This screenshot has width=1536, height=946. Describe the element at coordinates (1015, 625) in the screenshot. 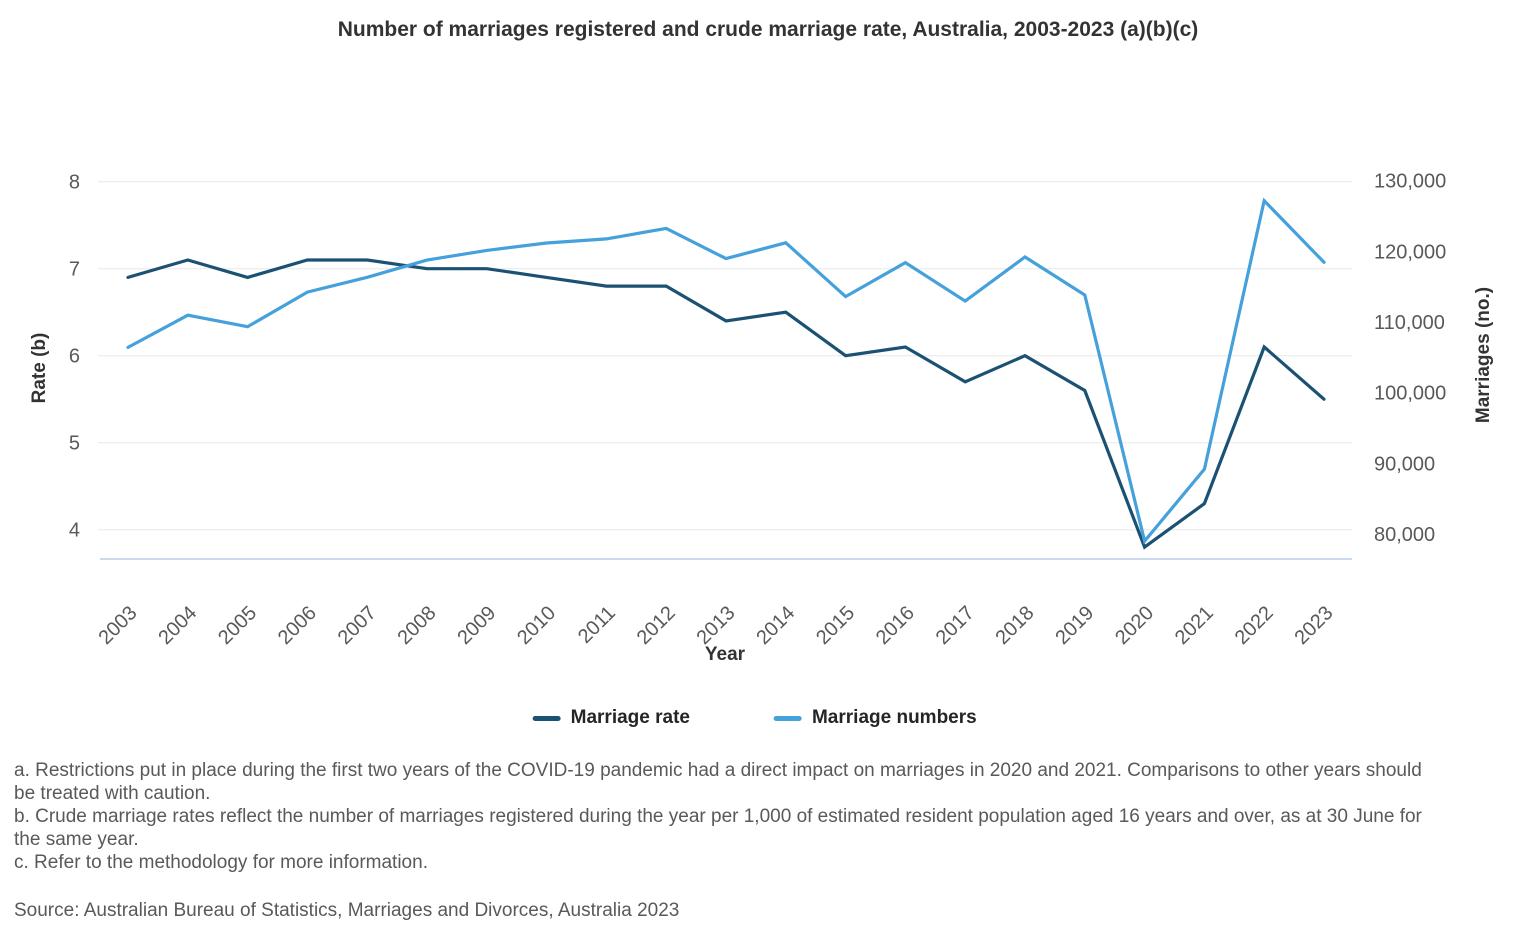

I see `x-tick-label: 2018` at that location.